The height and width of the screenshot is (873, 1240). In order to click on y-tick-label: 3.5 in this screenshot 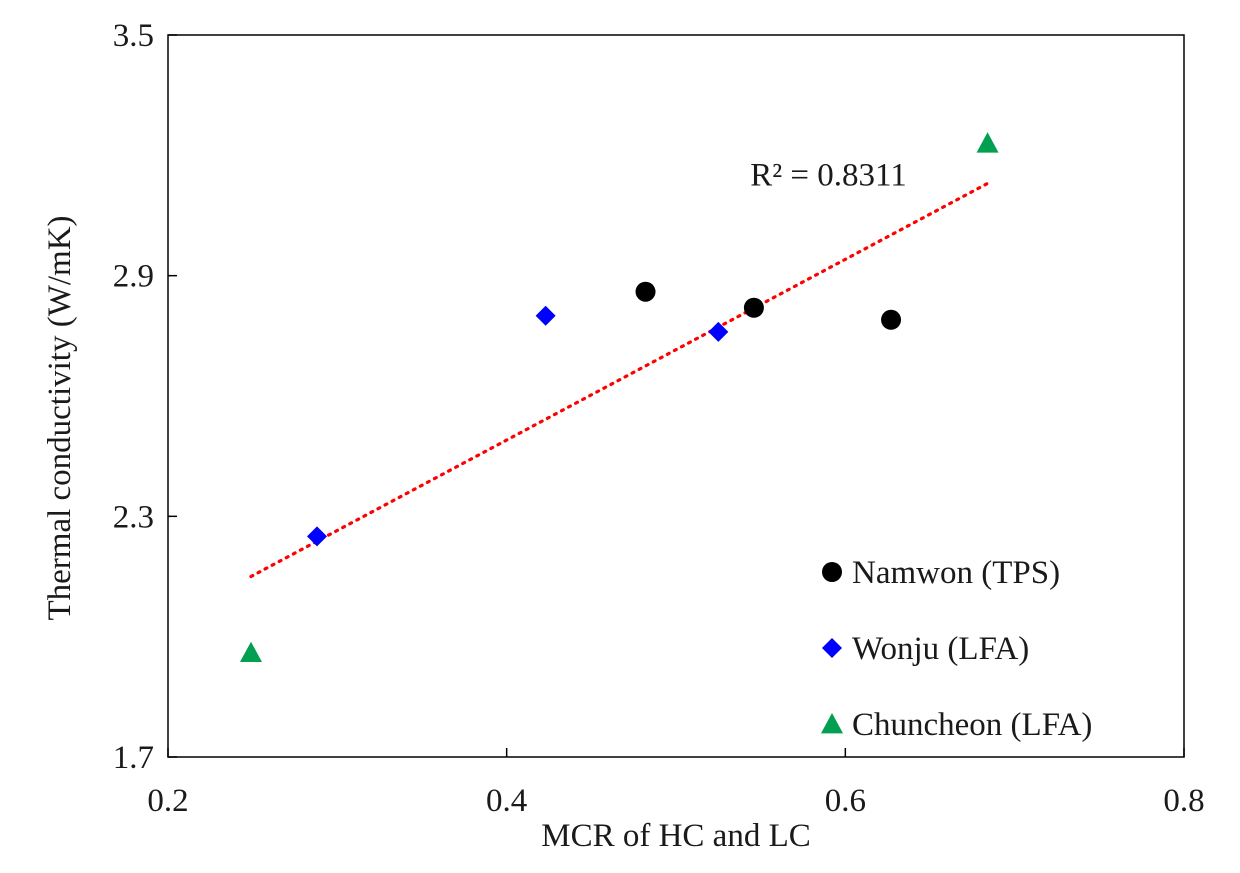, I will do `click(133, 36)`.